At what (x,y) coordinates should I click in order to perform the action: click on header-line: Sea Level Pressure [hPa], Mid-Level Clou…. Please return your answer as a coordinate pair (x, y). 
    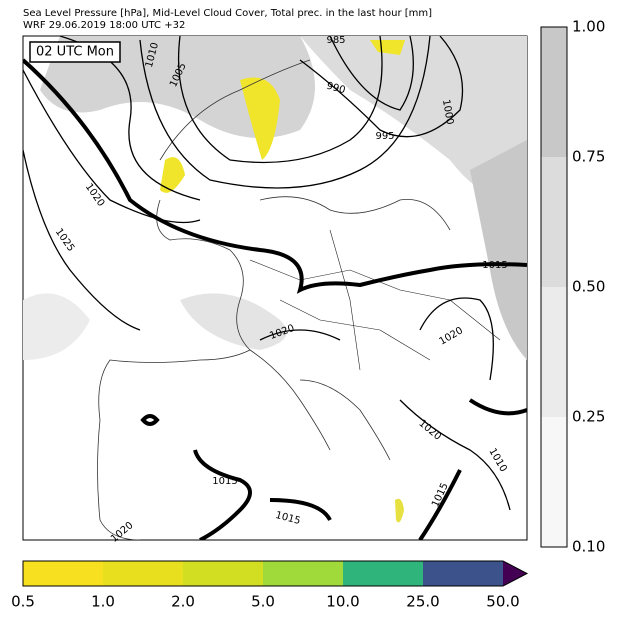
    Looking at the image, I should click on (227, 13).